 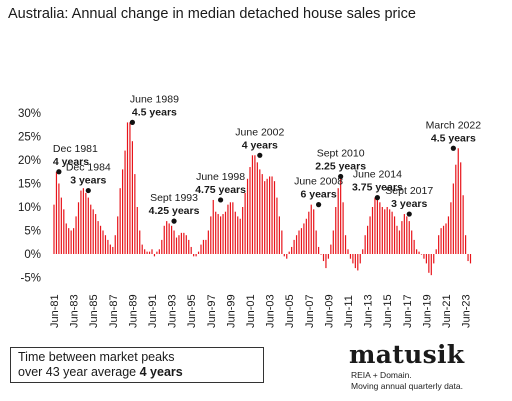 I want to click on y-tick-label: 20%, so click(x=29, y=161).